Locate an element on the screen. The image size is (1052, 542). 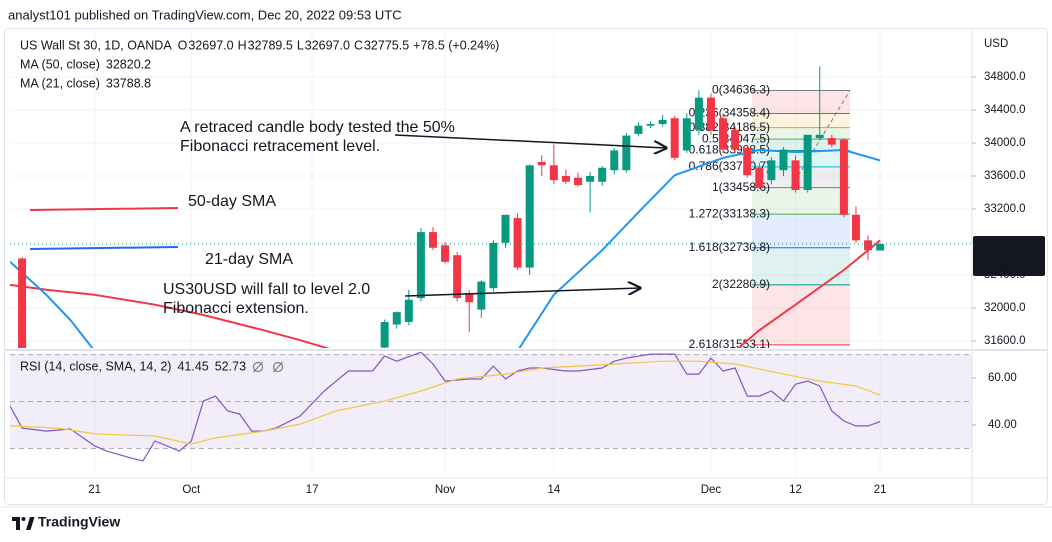
x-tick-label: Nov is located at coordinates (445, 490).